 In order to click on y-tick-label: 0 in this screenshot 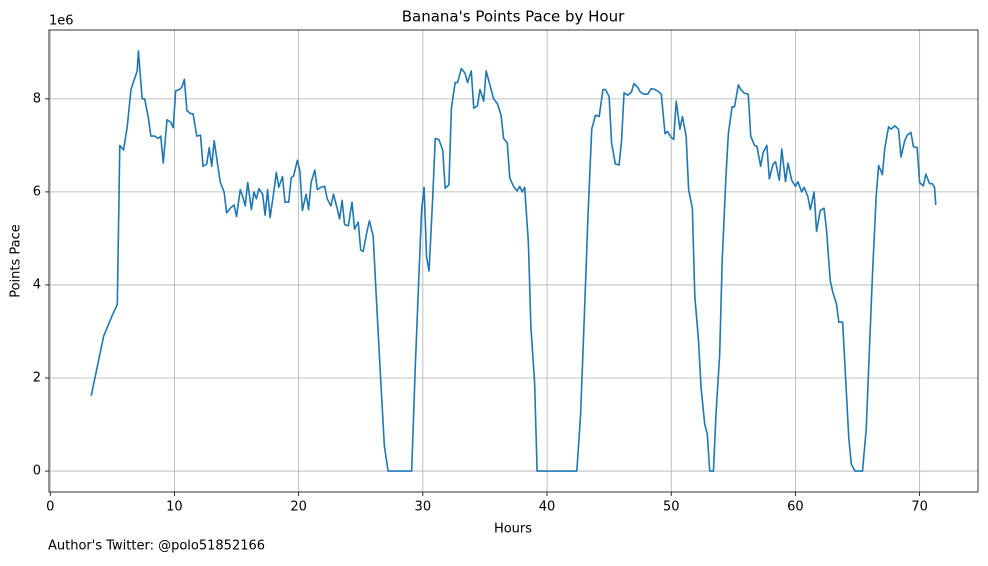, I will do `click(37, 471)`.